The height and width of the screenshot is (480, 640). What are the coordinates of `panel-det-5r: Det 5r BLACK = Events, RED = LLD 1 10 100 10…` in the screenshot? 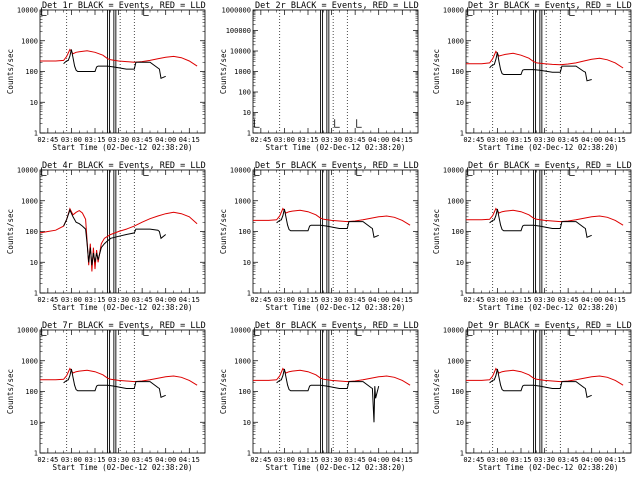 It's located at (319, 236).